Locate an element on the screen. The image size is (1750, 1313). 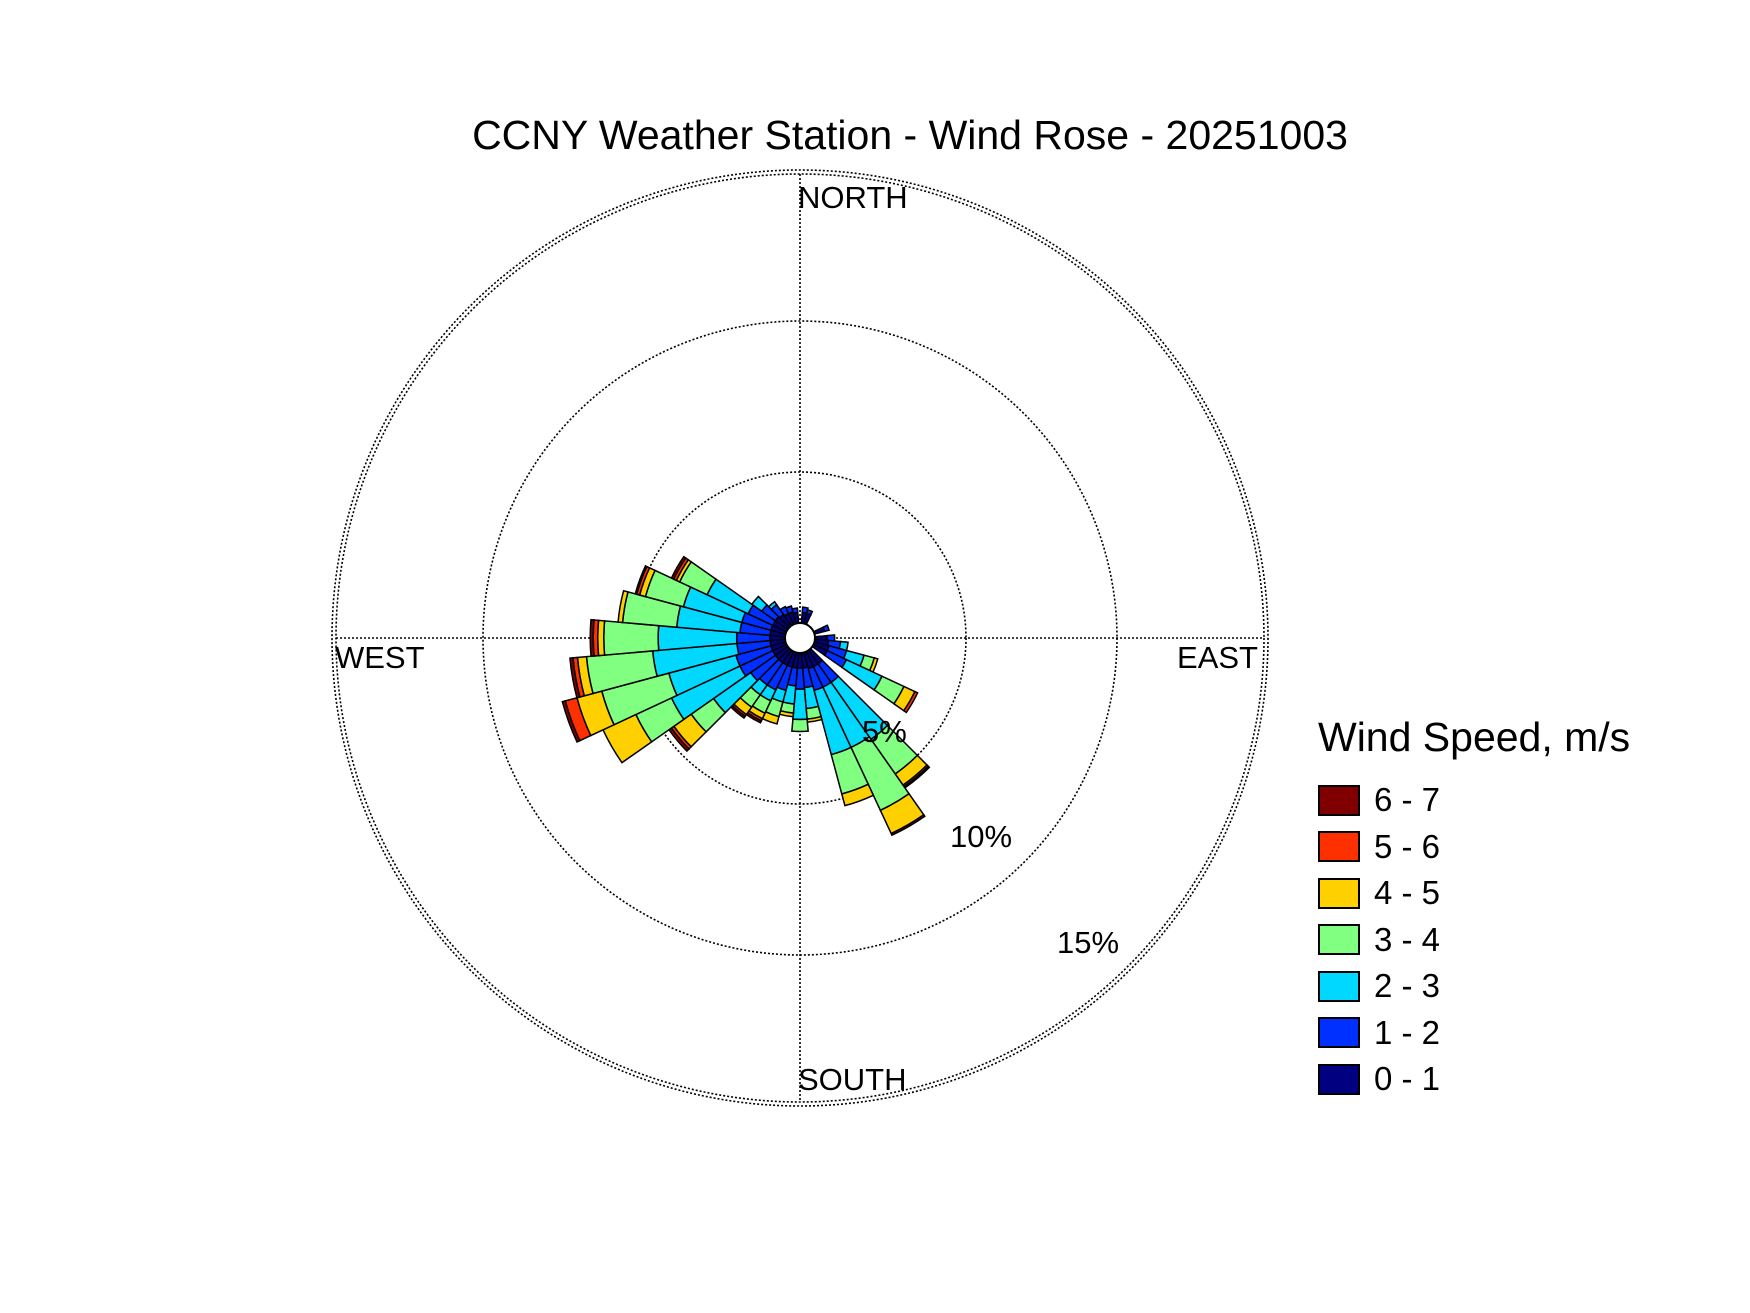
bar-dir150-bin6 is located at coordinates (908, 825).